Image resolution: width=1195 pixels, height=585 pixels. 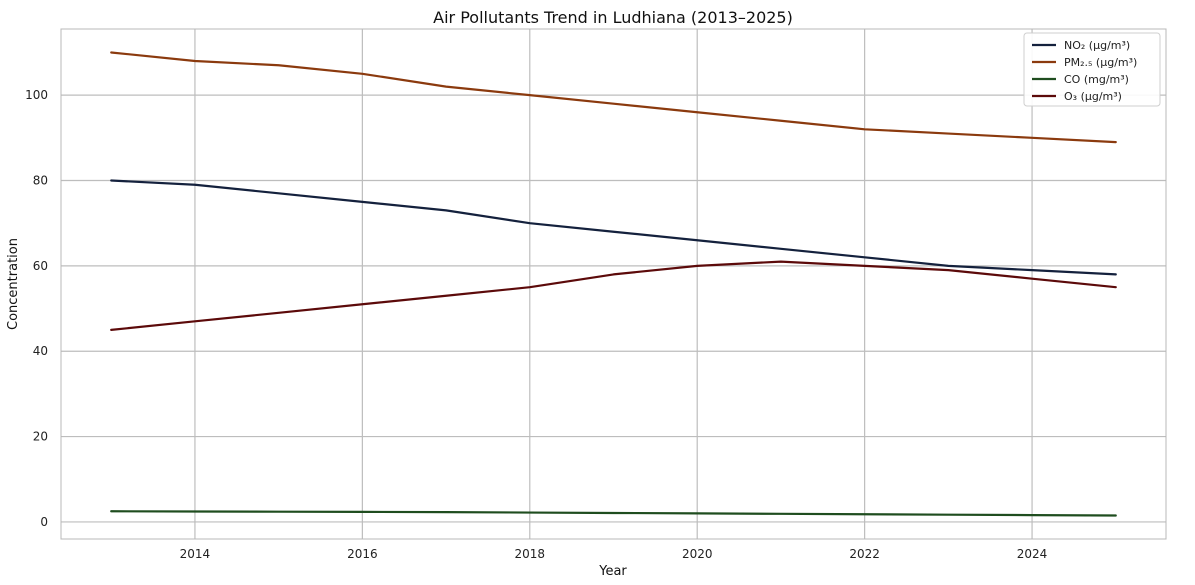 I want to click on x-tick-label: 2016, so click(x=362, y=554).